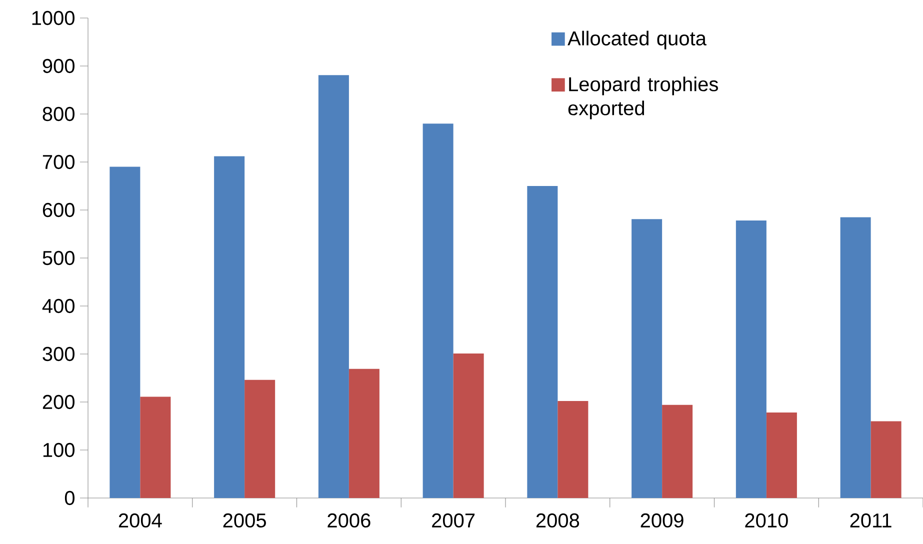 This screenshot has height=544, width=923. What do you see at coordinates (58, 66) in the screenshot?
I see `y-tick-label: 900` at bounding box center [58, 66].